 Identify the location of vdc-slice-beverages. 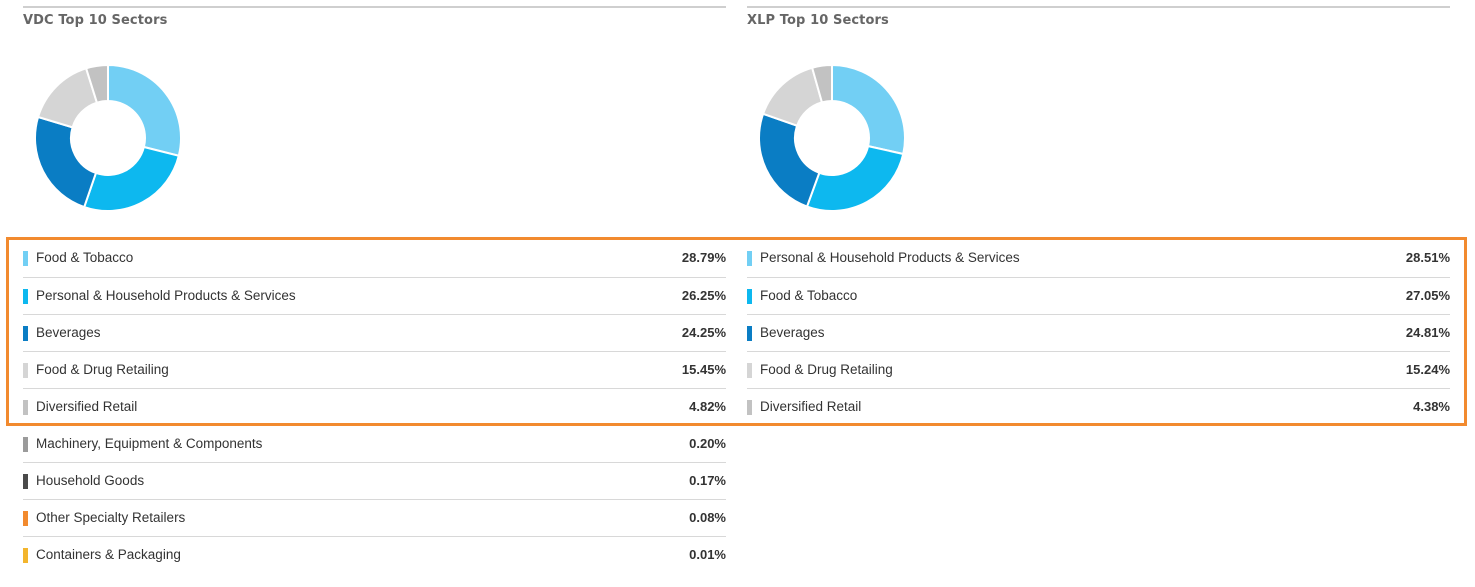
(66, 162).